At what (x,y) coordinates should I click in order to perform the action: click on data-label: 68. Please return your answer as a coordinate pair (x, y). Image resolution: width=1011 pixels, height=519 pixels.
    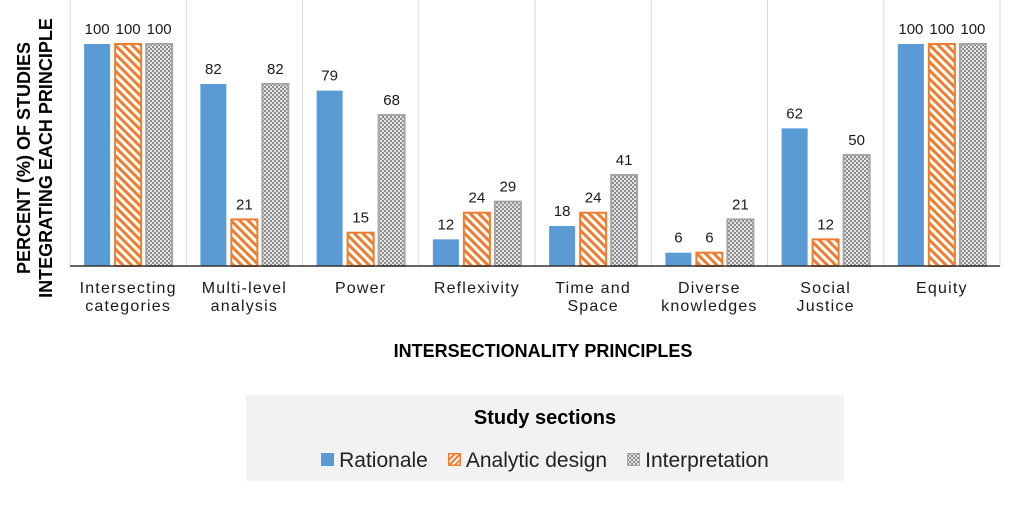
    Looking at the image, I should click on (391, 100).